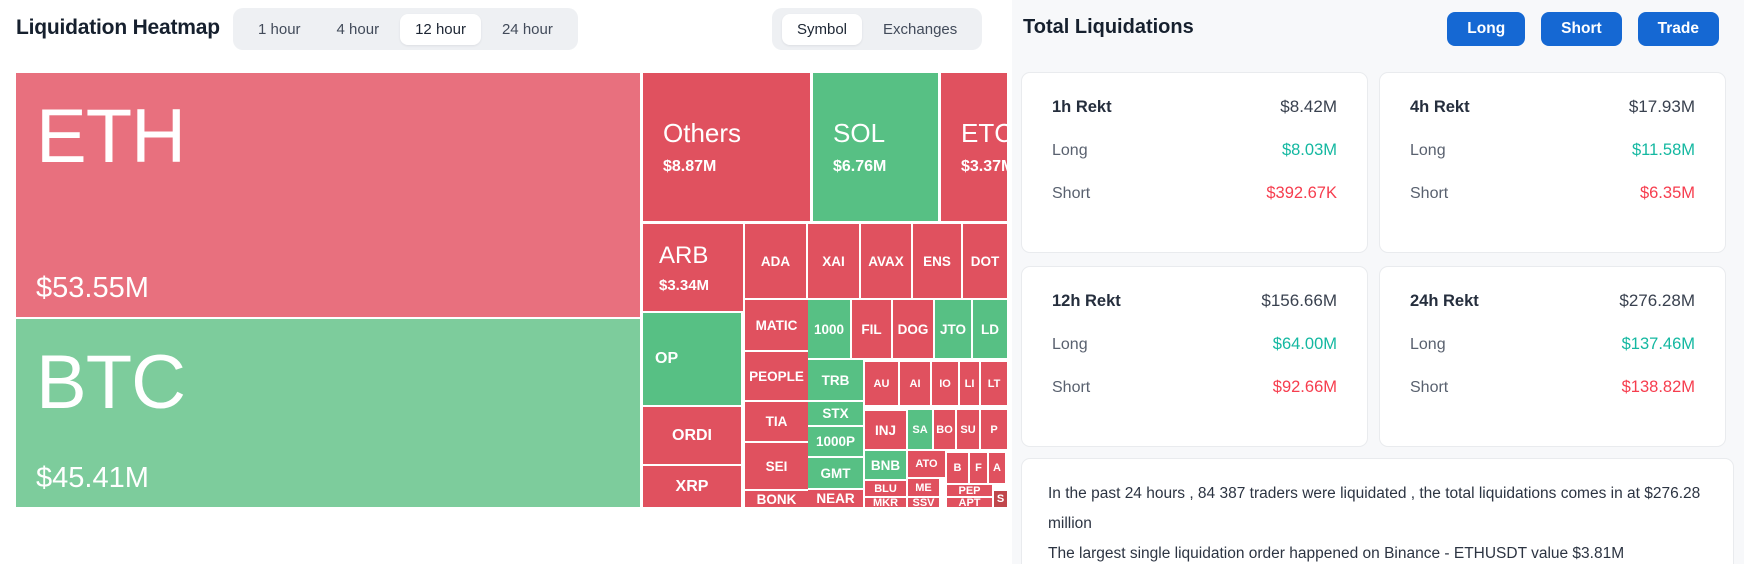 This screenshot has height=564, width=1744. Describe the element at coordinates (985, 261) in the screenshot. I see `treemap-tile-dot: DOT` at that location.